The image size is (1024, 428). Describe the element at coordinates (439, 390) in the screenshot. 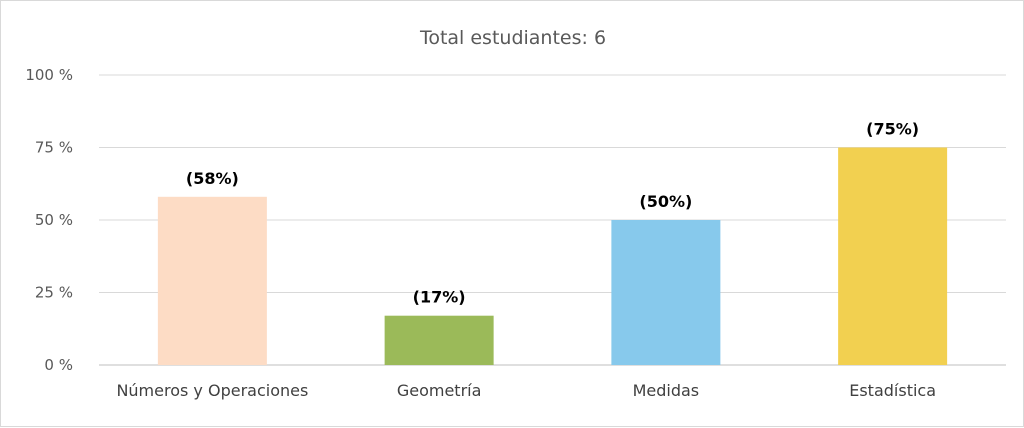

I see `x-tick-label: Geometría` at that location.